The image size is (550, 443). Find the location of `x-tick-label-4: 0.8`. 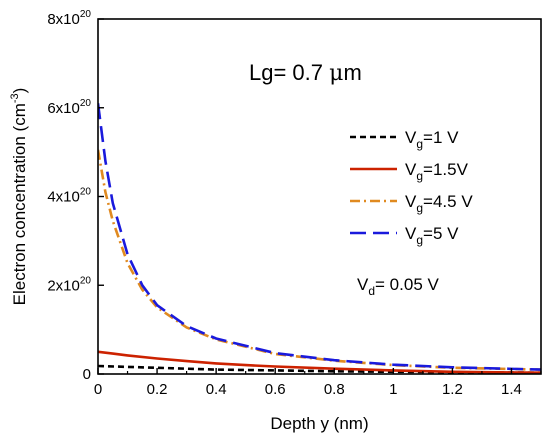

x-tick-label-4: 0.8 is located at coordinates (334, 389).